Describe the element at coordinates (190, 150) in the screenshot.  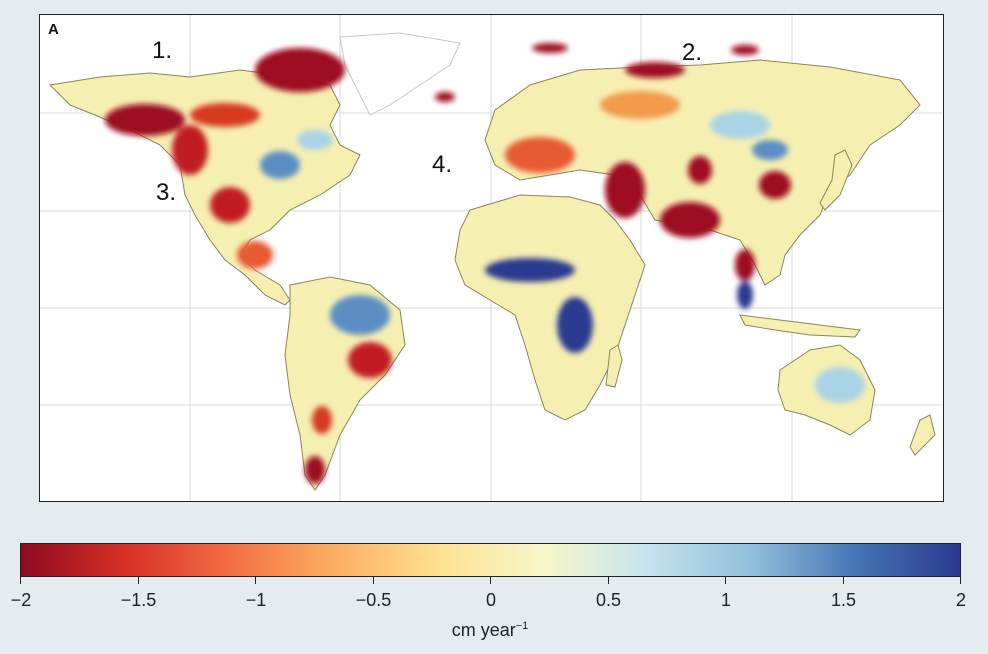
I see `us-west-loss` at that location.